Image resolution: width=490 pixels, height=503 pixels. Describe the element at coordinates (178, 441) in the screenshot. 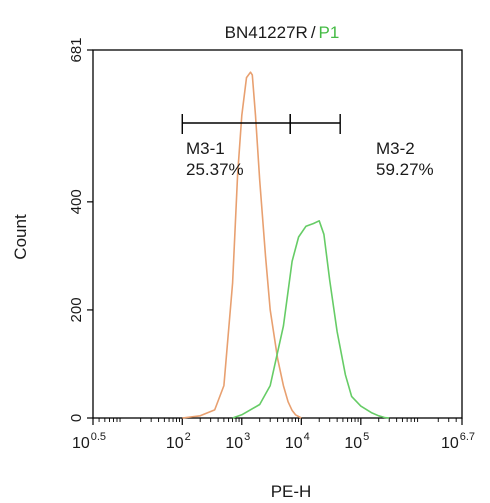

I see `x-tick-label: 10²` at that location.